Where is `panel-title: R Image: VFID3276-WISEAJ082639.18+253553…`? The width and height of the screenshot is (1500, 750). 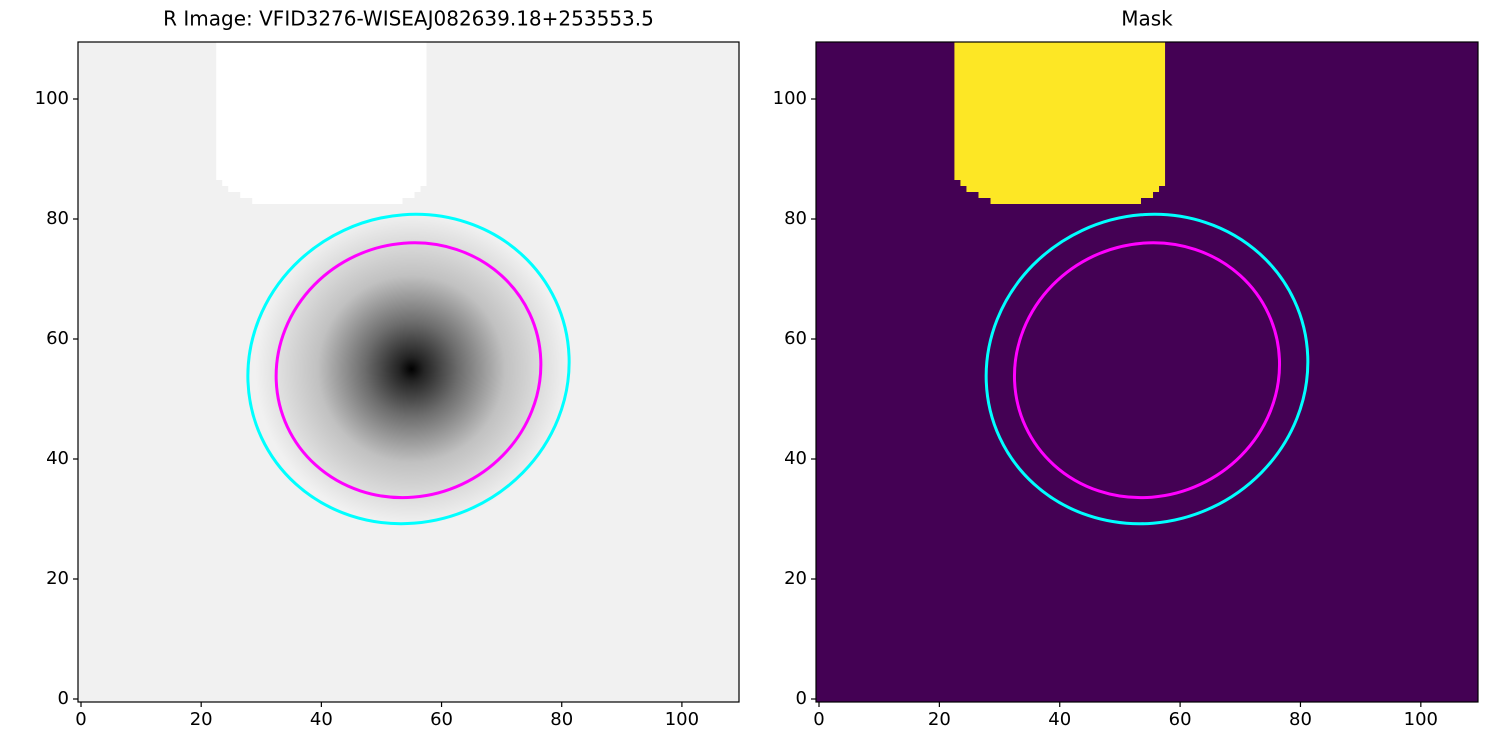
panel-title: R Image: VFID3276-WISEAJ082639.18+253553… is located at coordinates (408, 19).